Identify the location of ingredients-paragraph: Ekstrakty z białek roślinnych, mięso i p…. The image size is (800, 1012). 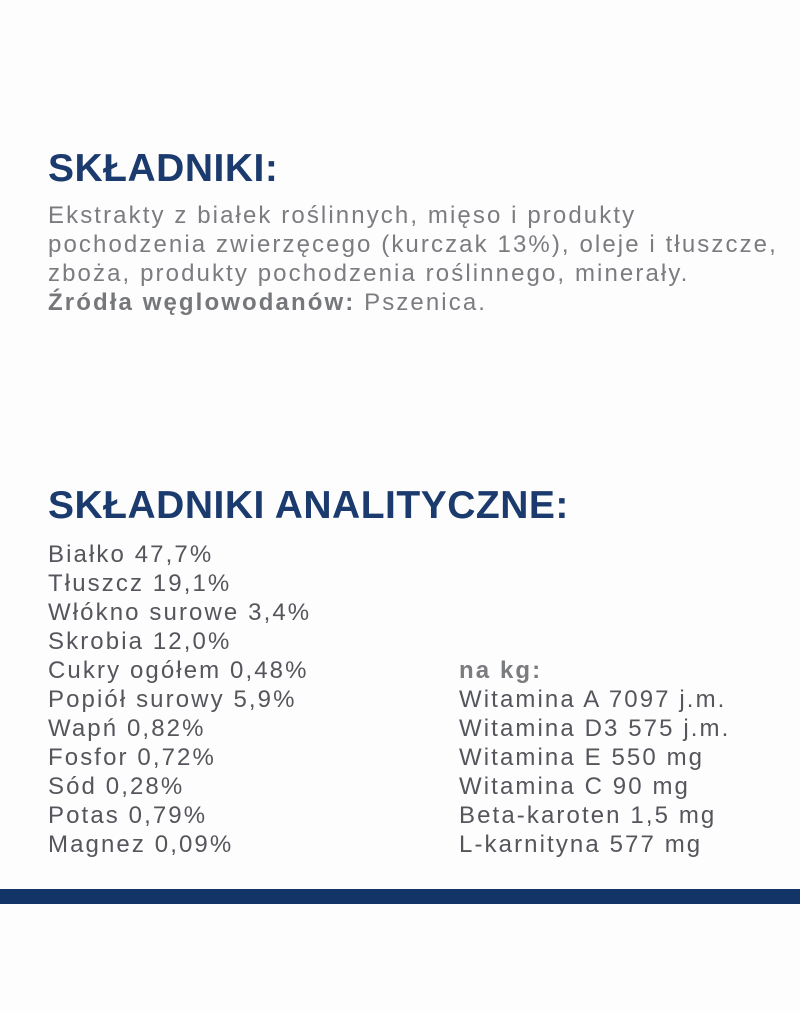
(413, 259).